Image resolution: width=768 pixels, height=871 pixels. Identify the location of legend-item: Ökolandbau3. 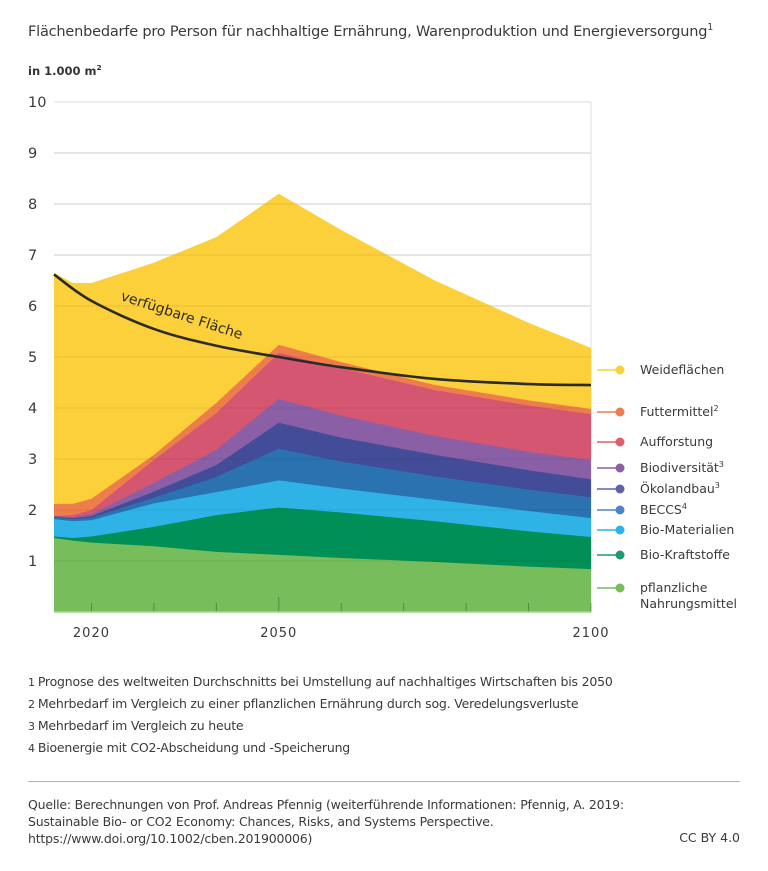
(680, 489).